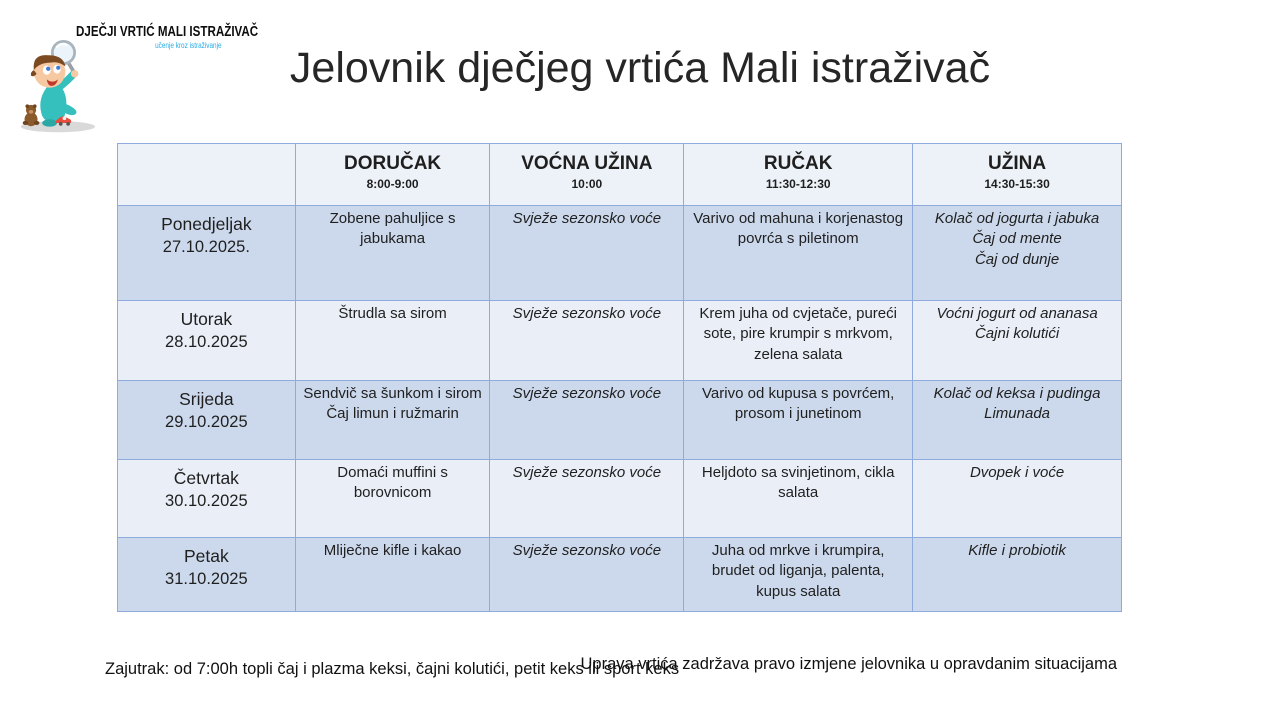  I want to click on meal-cell-uzina: Voćni jogurt od ananasa Čajni kolutići, so click(1017, 340).